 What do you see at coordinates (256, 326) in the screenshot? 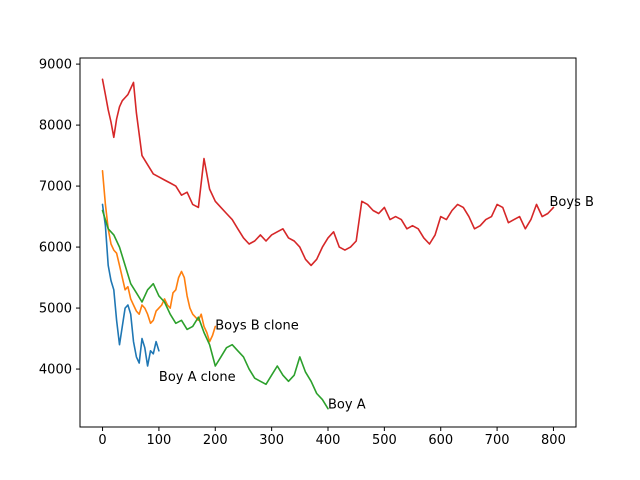
I see `series-annotation: Boys B clone` at bounding box center [256, 326].